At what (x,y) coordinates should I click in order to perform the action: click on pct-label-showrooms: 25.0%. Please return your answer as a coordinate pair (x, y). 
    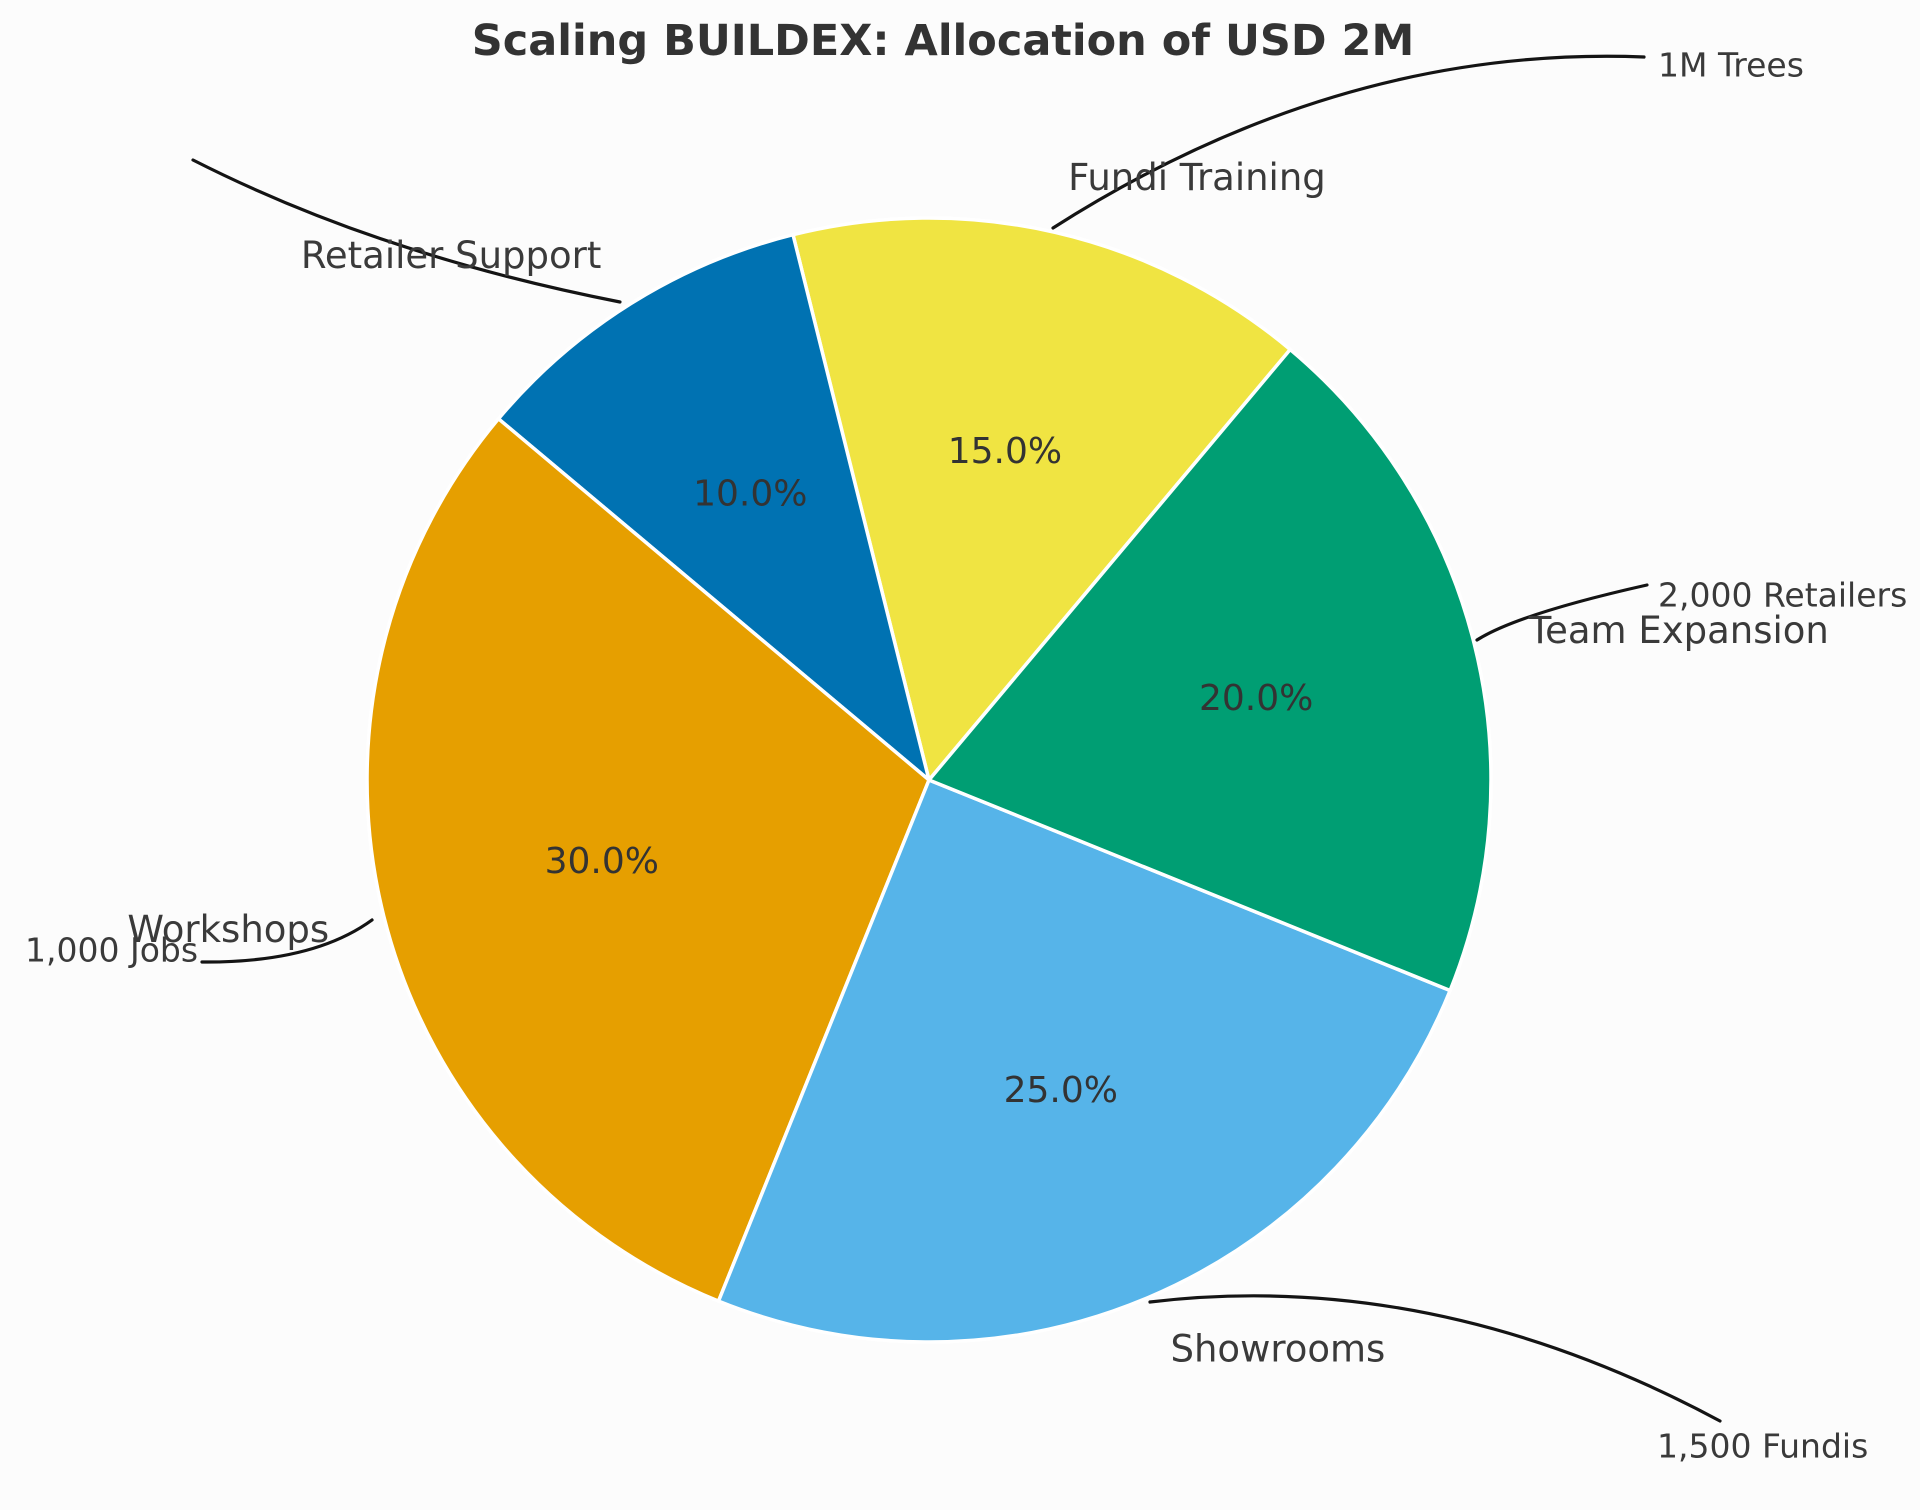
    Looking at the image, I should click on (1061, 1090).